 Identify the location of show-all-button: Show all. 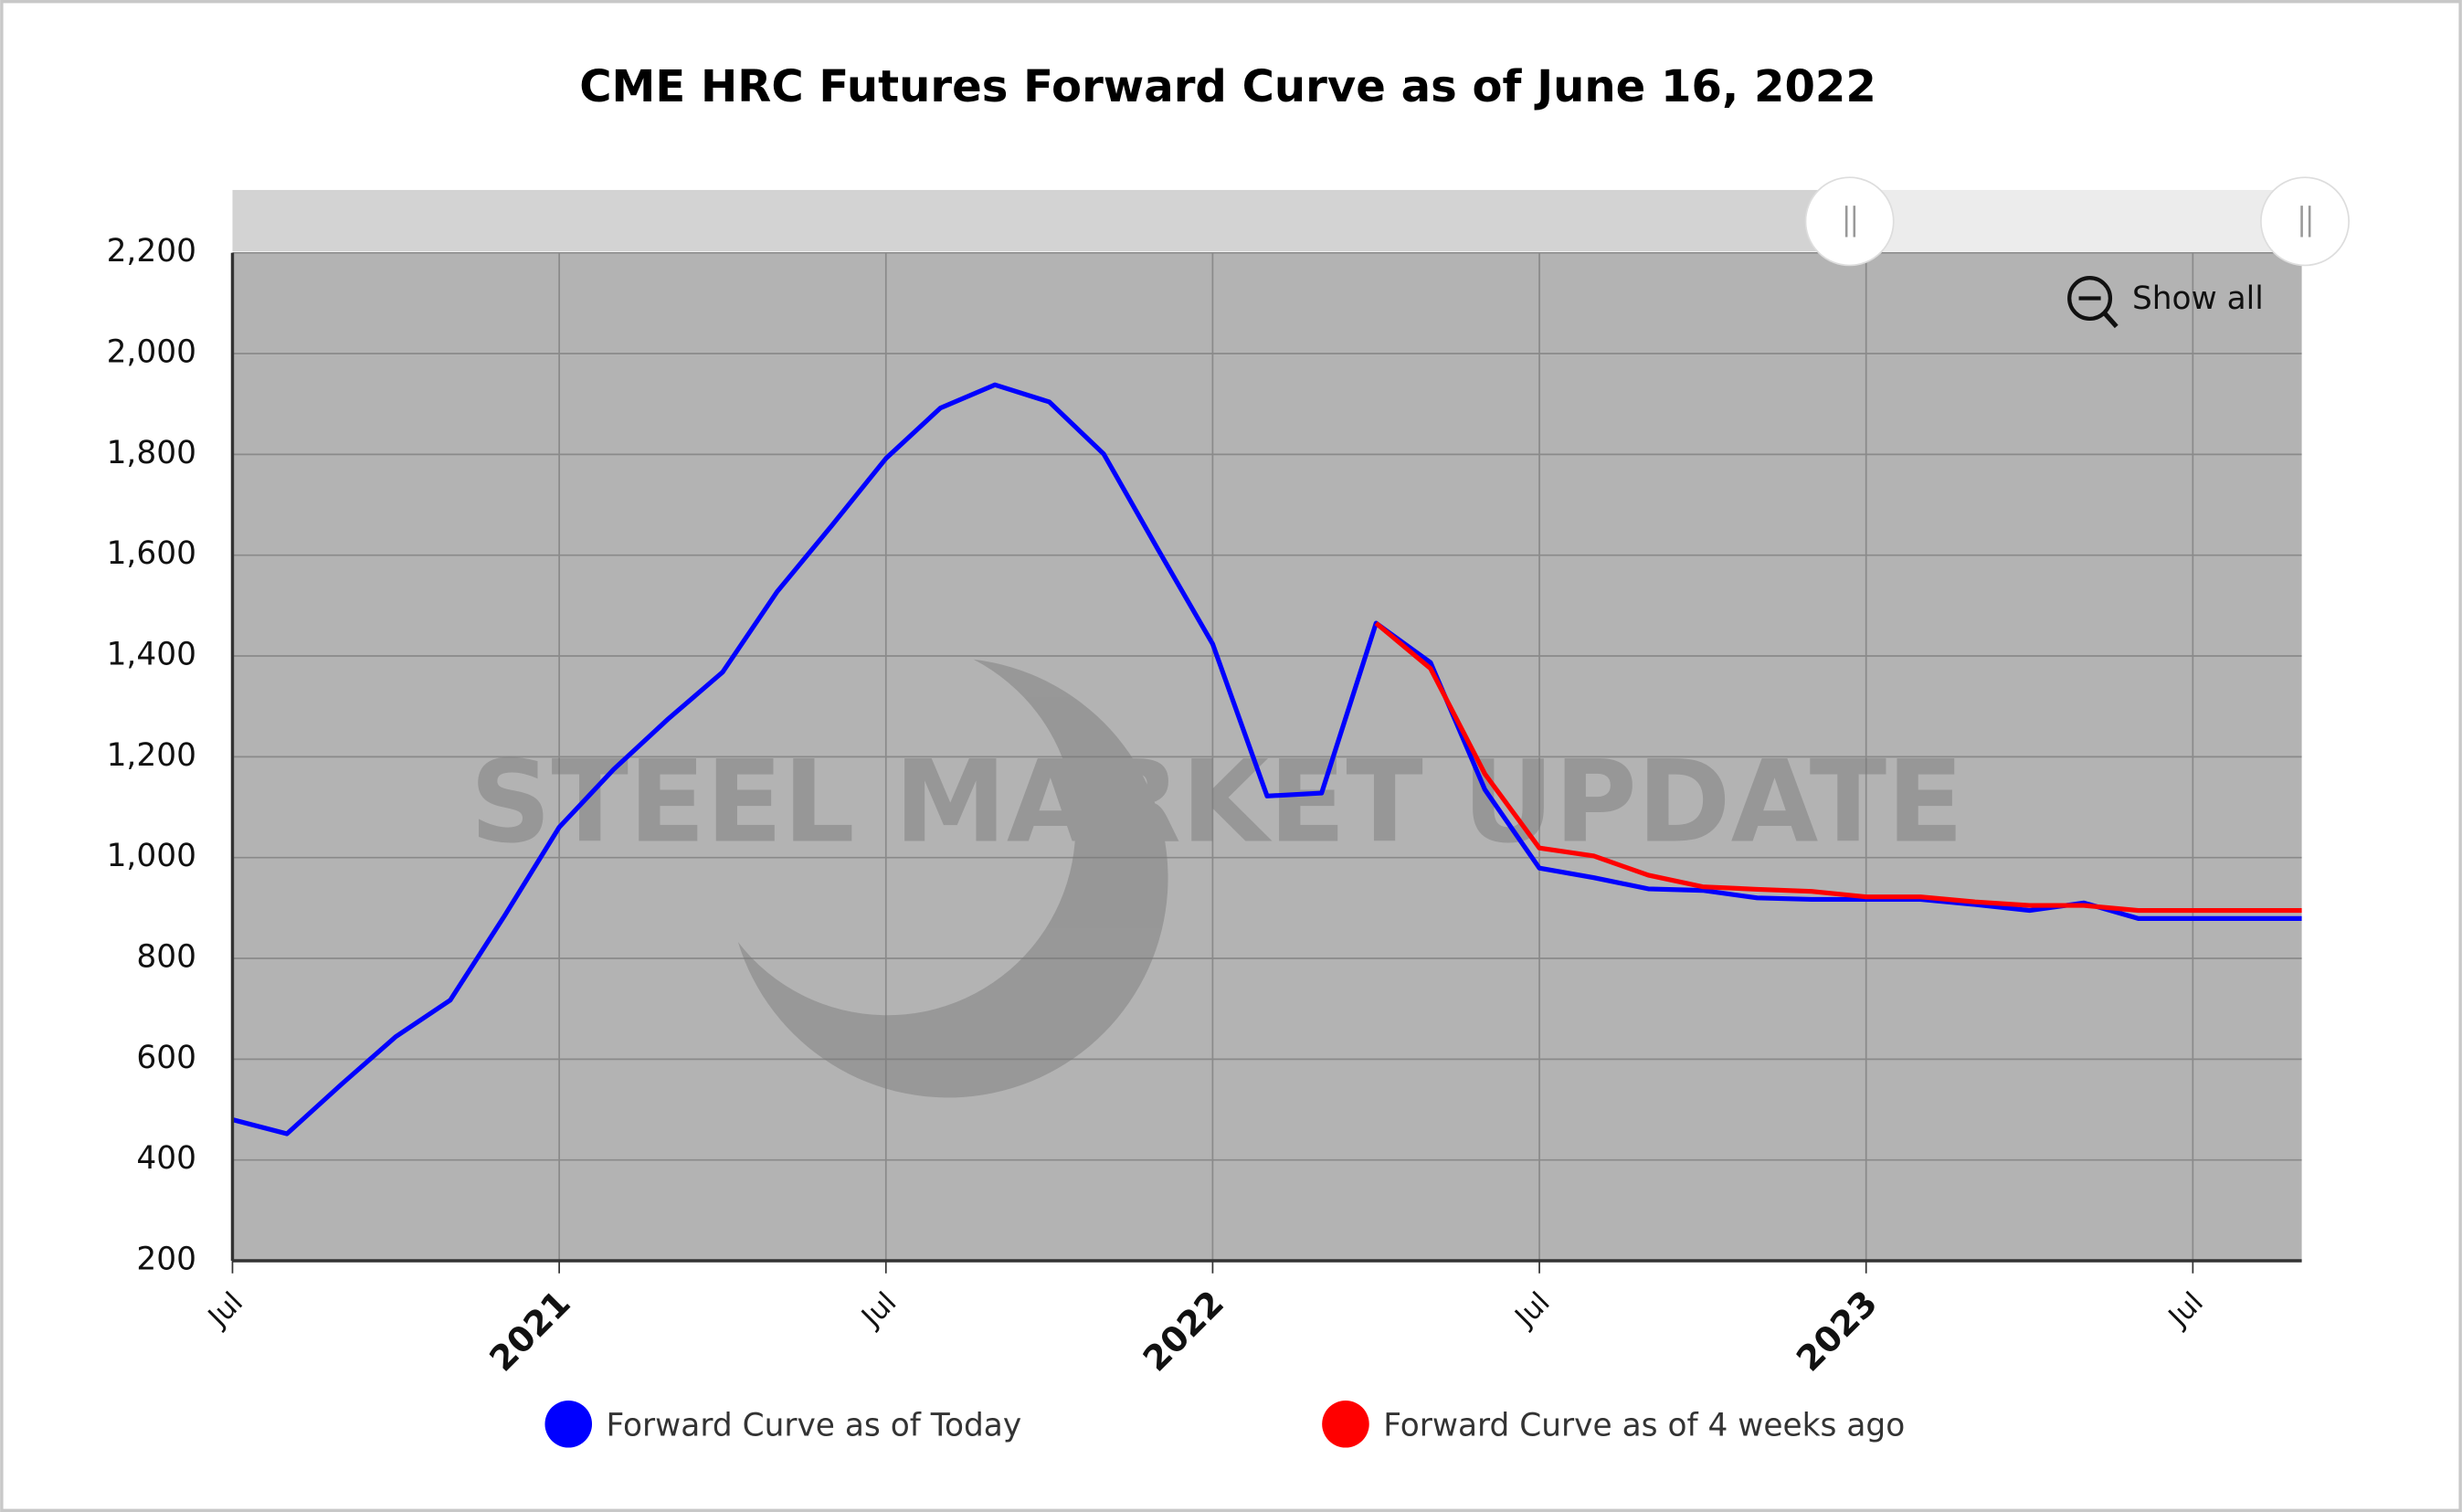
(2165, 302).